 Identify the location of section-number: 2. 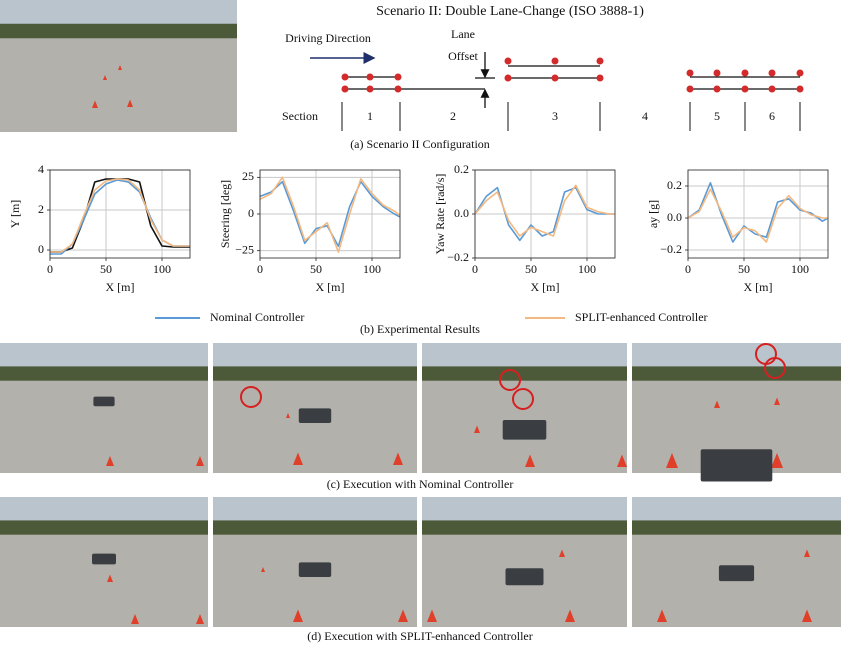
(453, 116).